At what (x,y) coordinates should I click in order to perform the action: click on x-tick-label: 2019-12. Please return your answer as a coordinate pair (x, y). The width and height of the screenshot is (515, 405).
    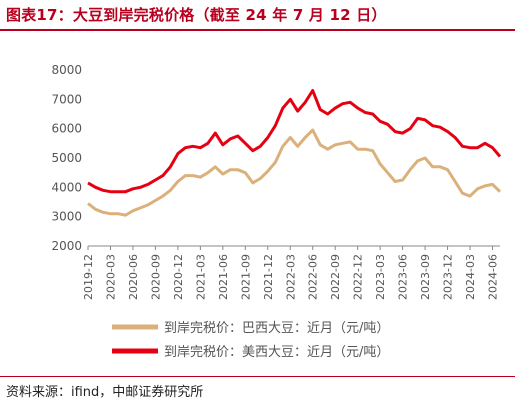
    Looking at the image, I should click on (88, 277).